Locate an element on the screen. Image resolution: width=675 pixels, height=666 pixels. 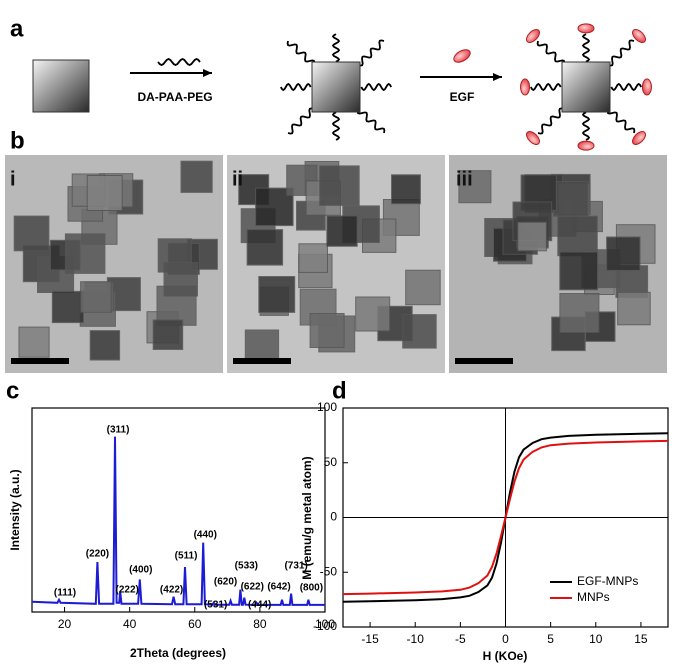
x-tick-label: 5 is located at coordinates (550, 639).